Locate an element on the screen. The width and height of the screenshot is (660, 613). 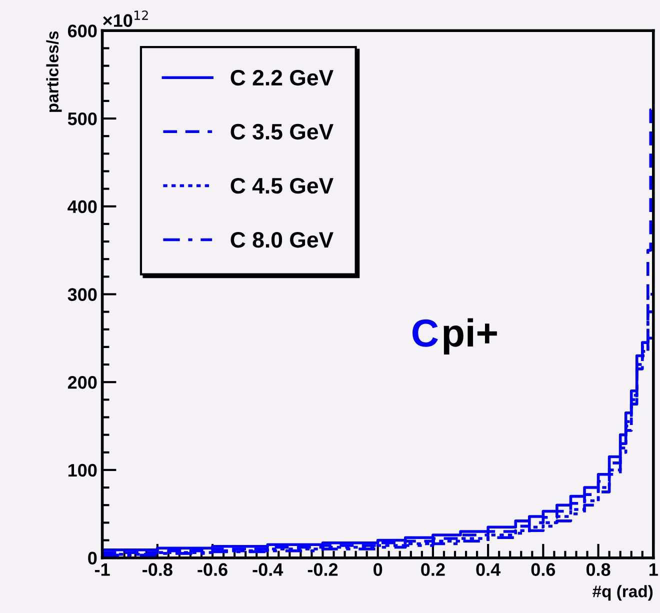
x-tick-label: 1 is located at coordinates (654, 569).